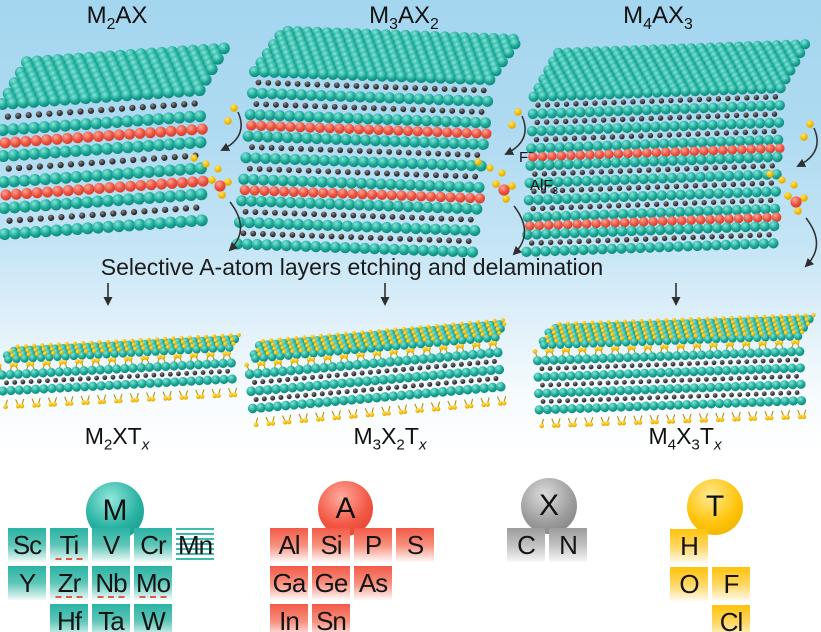  Describe the element at coordinates (69, 618) in the screenshot. I see `element-cell-hf: Hf` at that location.